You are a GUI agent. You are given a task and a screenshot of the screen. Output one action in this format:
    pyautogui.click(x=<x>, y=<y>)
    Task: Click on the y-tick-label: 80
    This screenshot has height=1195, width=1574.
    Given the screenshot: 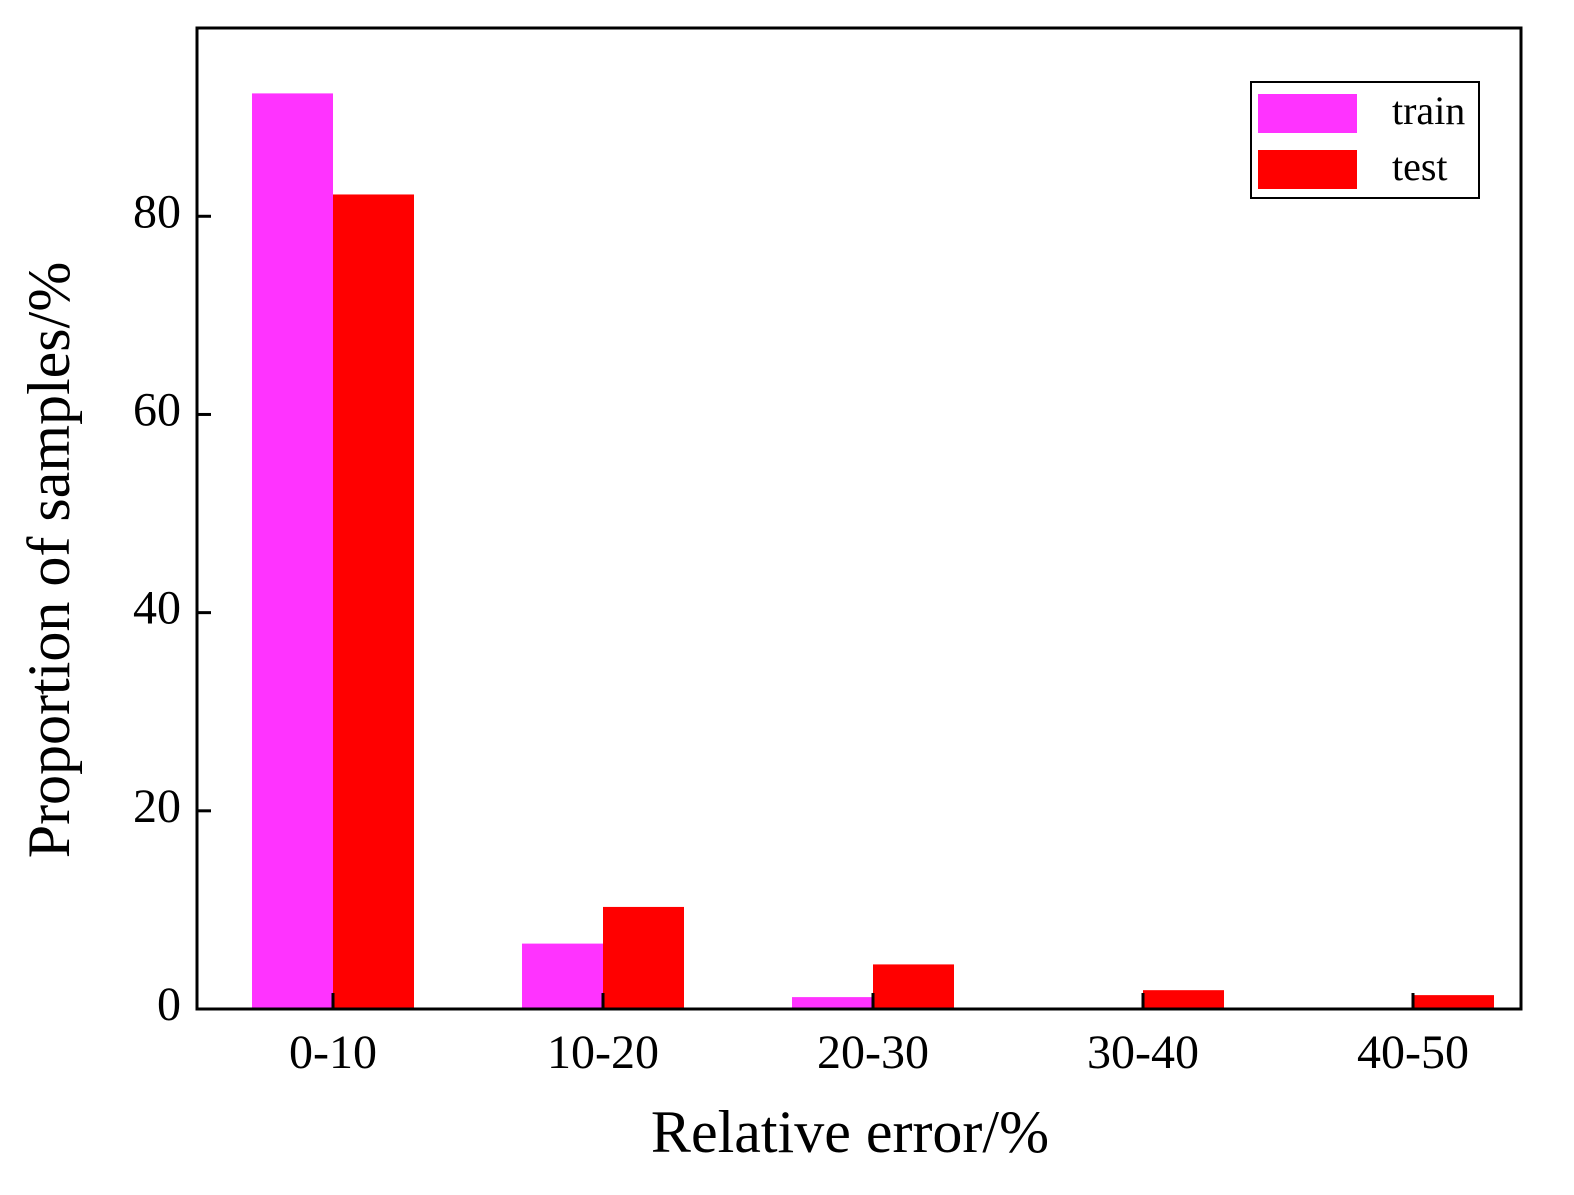 What is the action you would take?
    pyautogui.click(x=157, y=211)
    